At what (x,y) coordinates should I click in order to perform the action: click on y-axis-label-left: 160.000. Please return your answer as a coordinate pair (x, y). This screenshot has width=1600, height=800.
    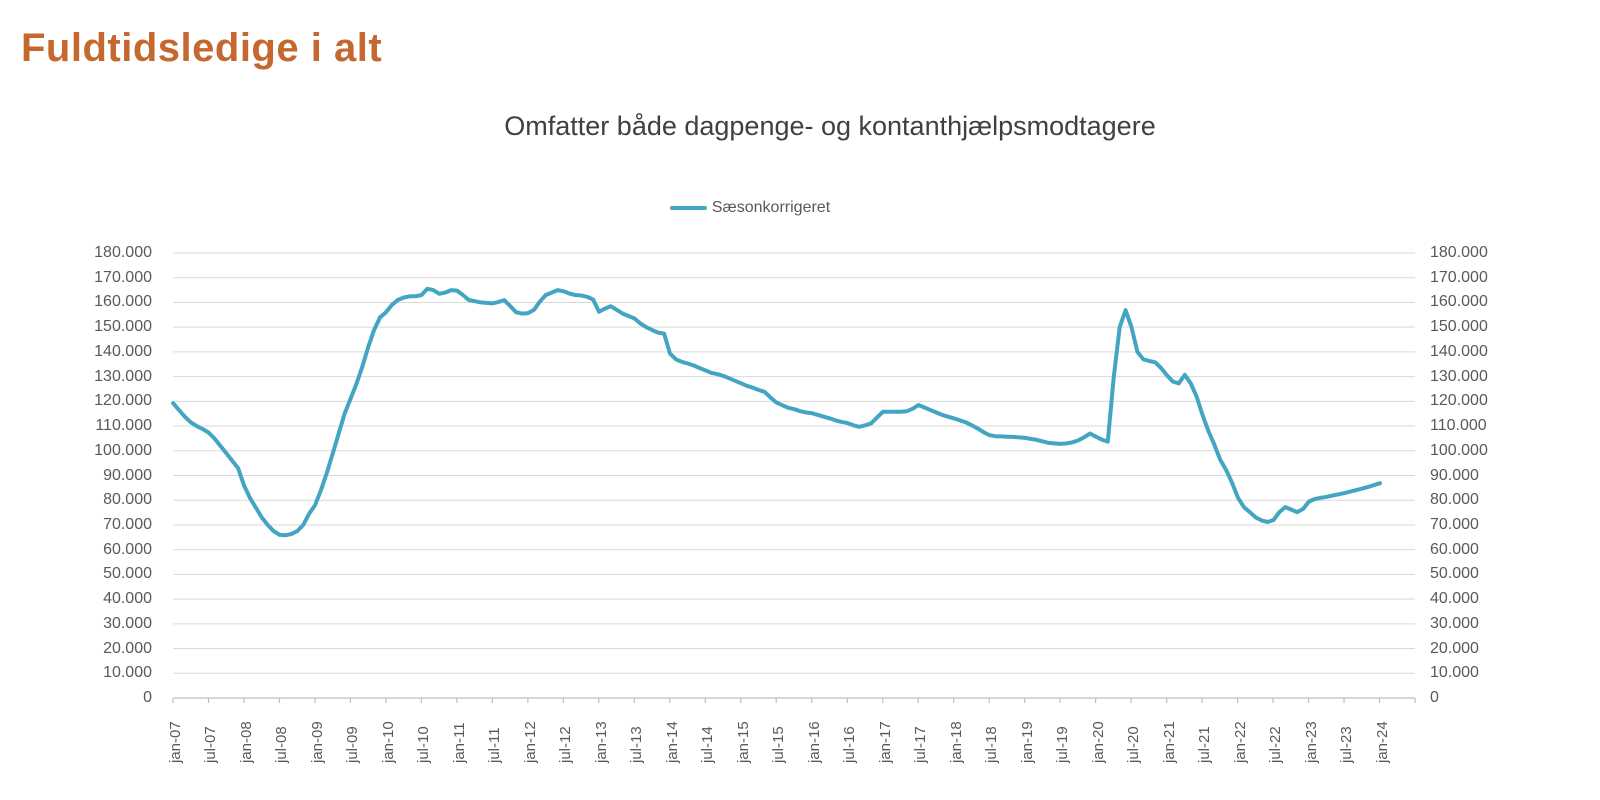
    Looking at the image, I should click on (123, 302).